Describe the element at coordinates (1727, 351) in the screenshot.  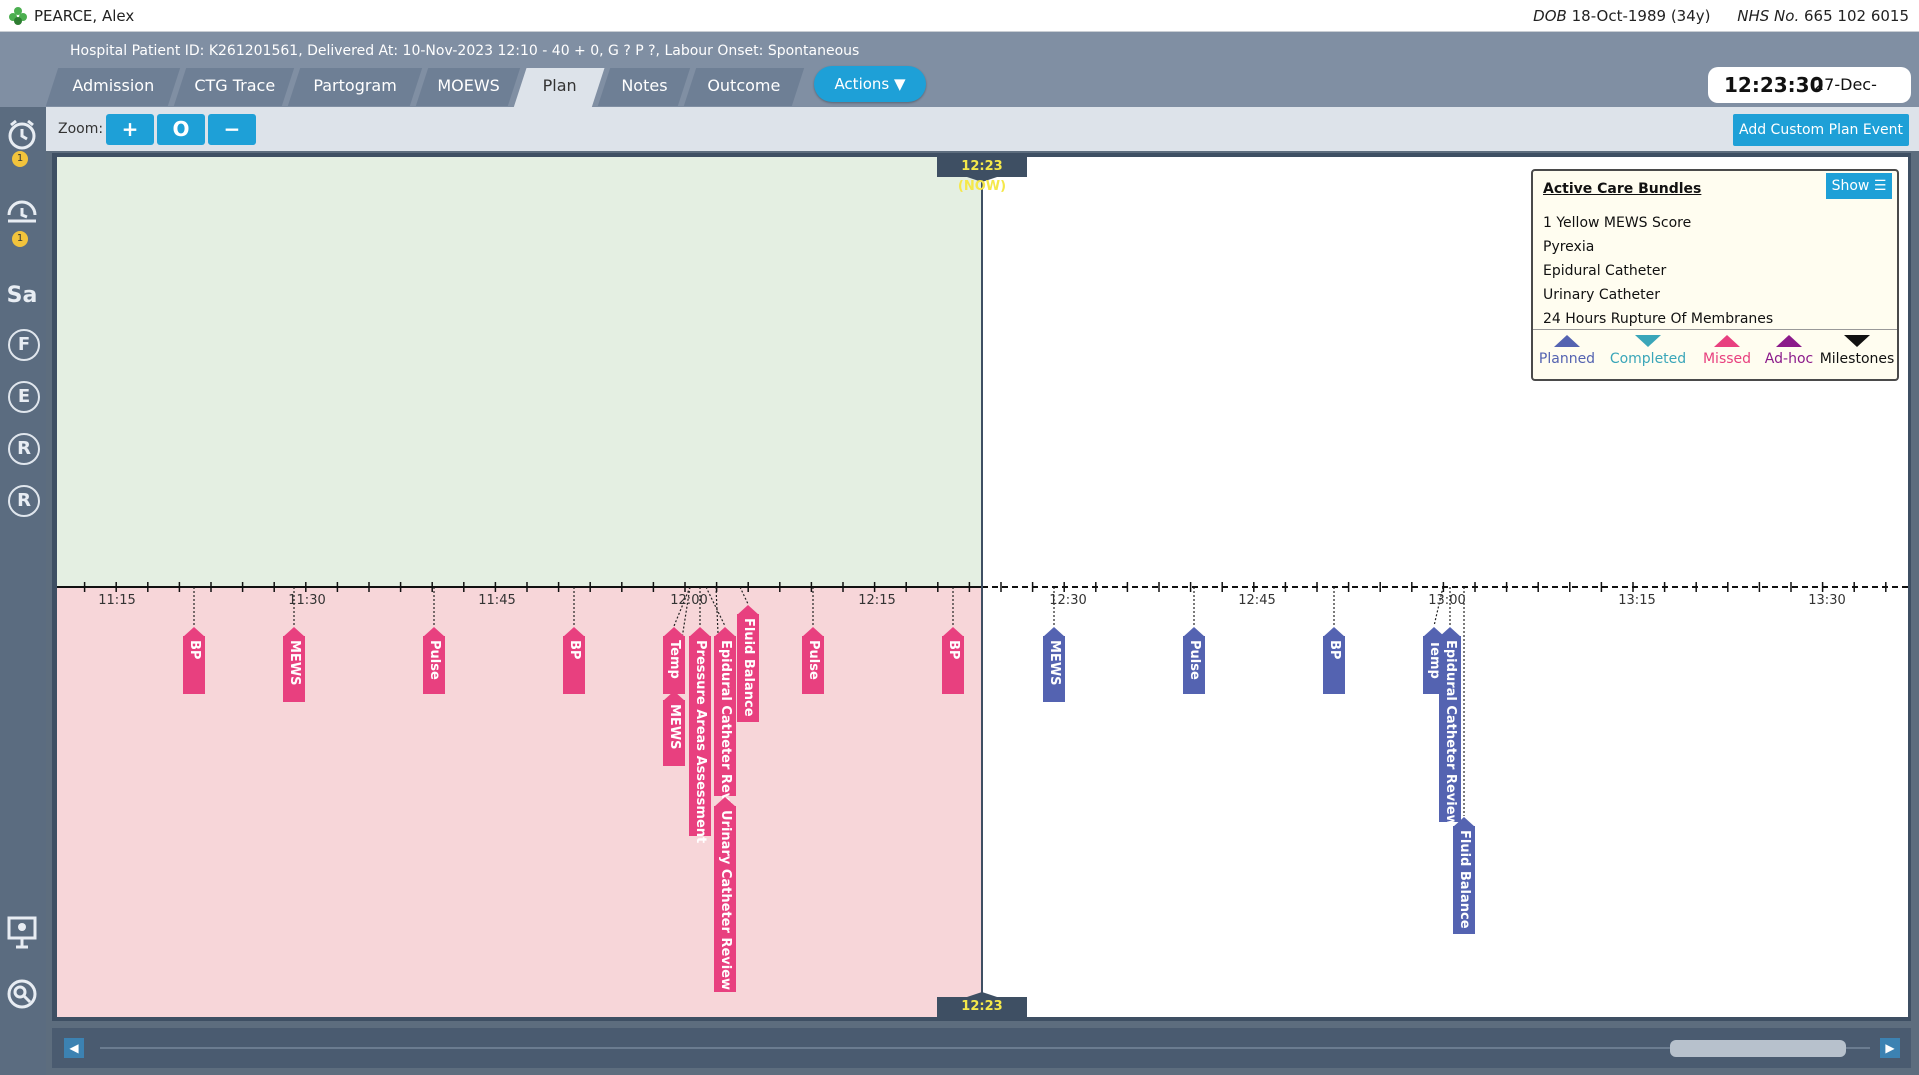
I see `legend-missed: Missed` at that location.